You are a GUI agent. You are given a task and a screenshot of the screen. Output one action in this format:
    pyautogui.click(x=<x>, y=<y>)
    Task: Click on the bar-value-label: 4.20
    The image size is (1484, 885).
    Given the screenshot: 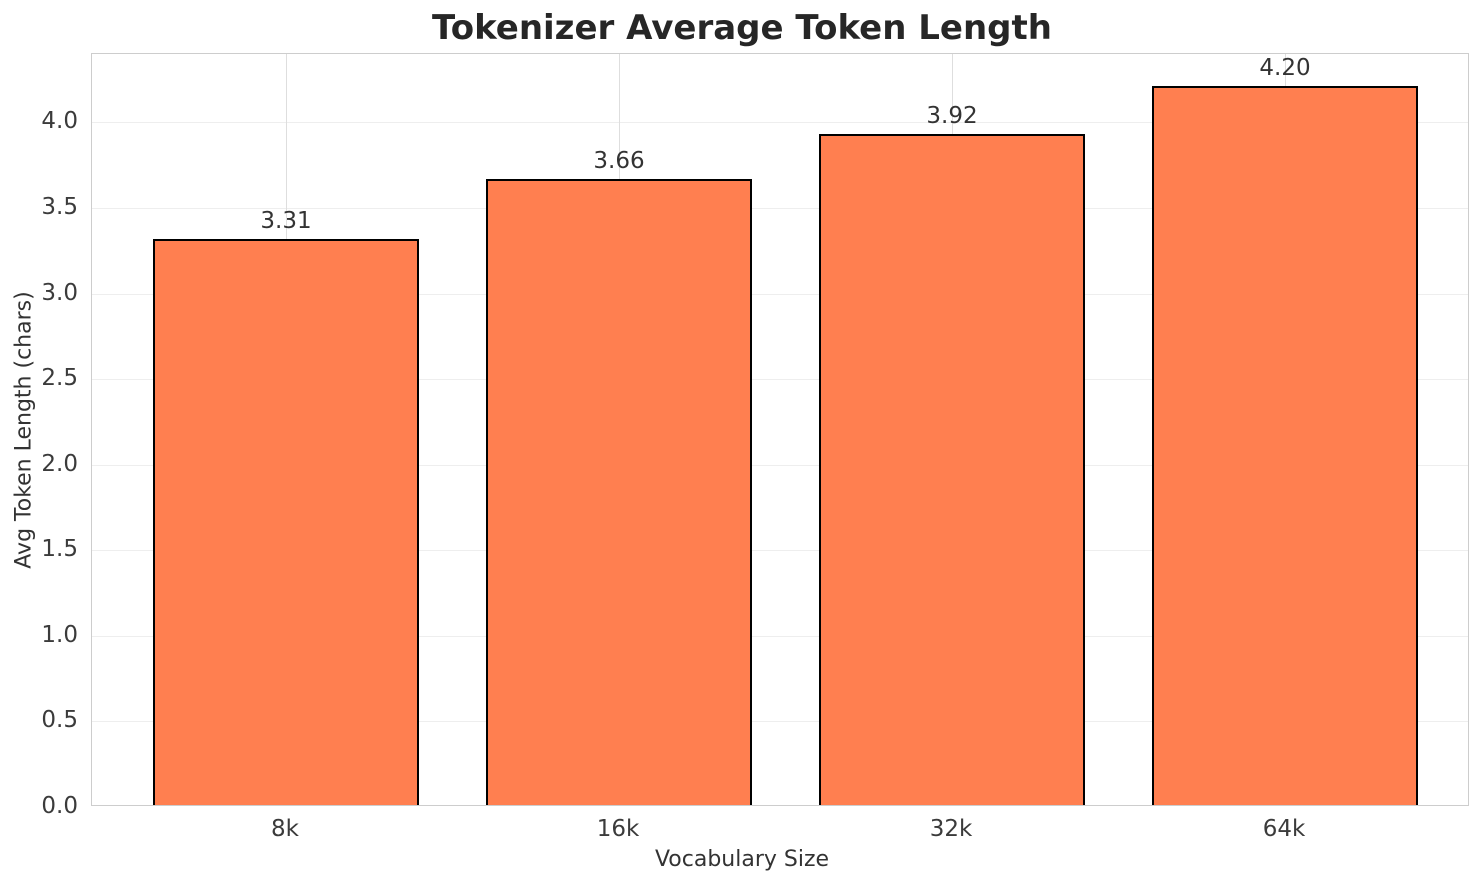 What is the action you would take?
    pyautogui.click(x=1285, y=68)
    